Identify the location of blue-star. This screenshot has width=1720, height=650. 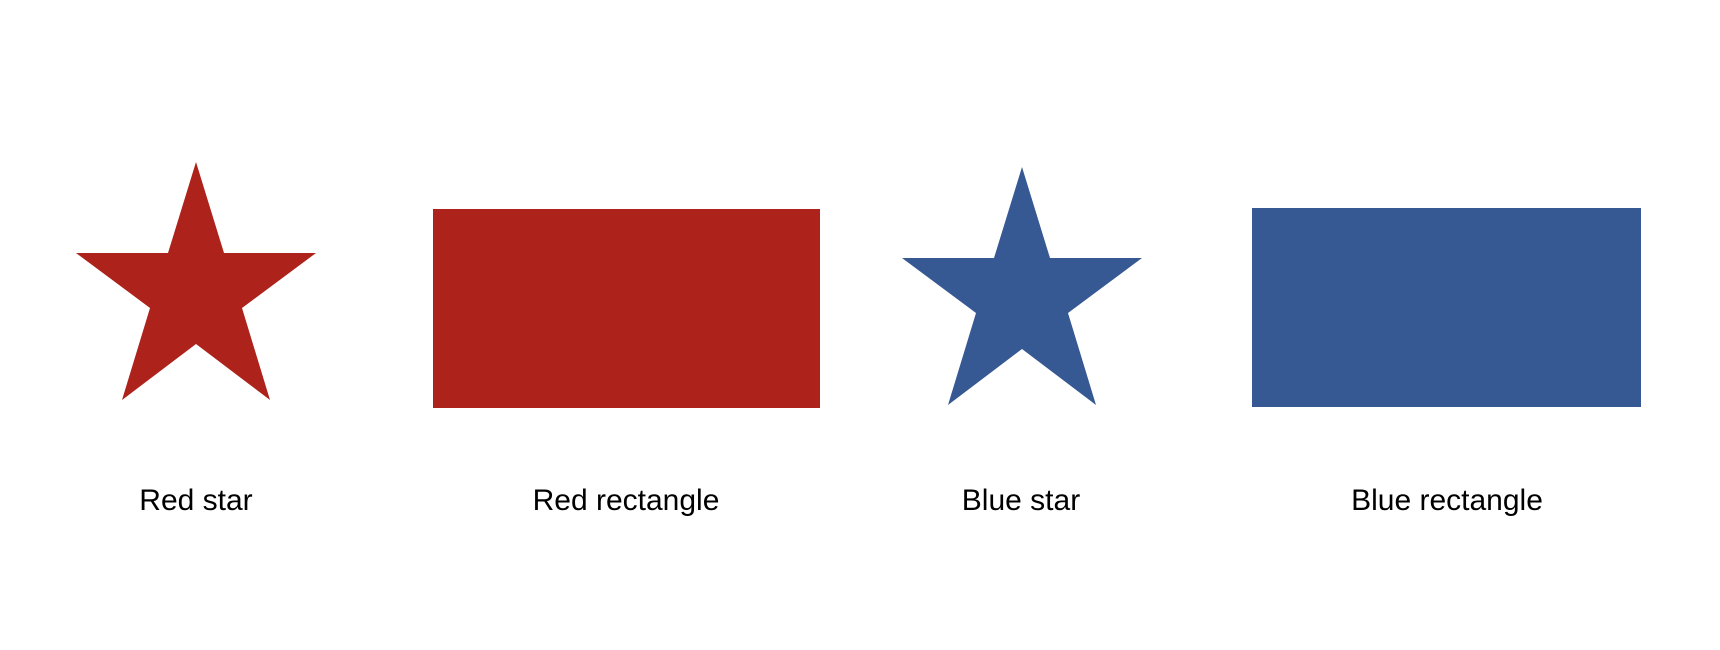
(1022, 286).